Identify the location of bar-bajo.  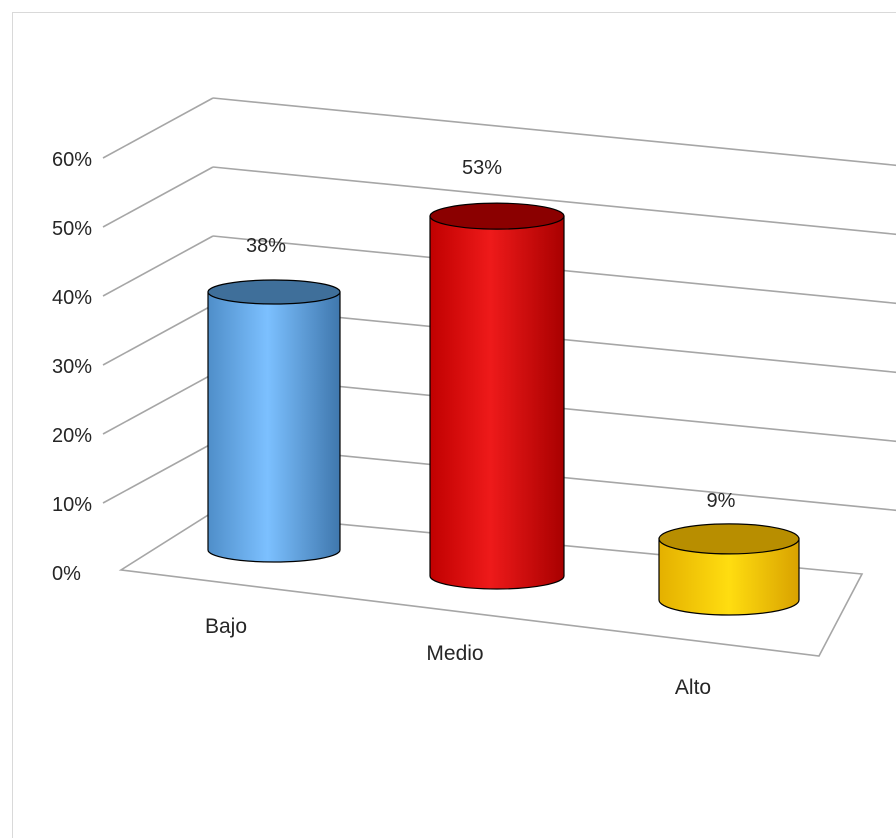
(274, 421).